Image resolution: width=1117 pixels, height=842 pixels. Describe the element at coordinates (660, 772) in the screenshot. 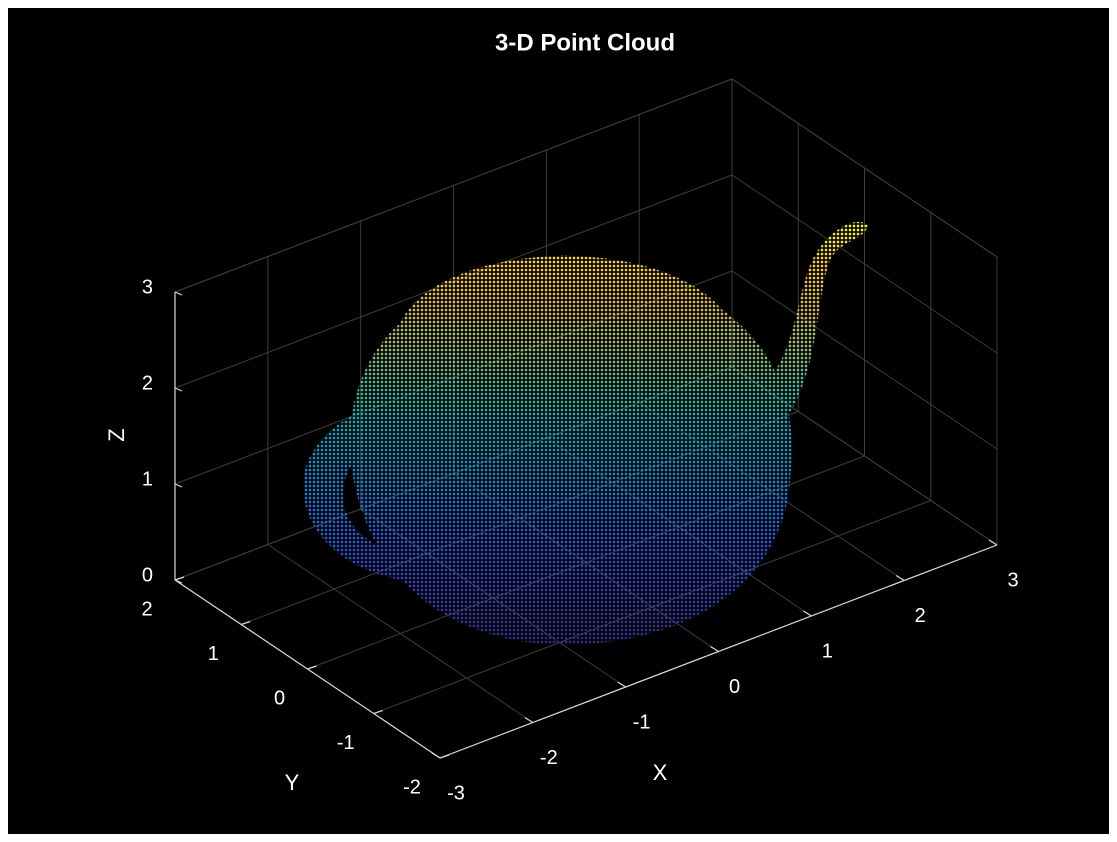

I see `x-axis-label: X` at that location.